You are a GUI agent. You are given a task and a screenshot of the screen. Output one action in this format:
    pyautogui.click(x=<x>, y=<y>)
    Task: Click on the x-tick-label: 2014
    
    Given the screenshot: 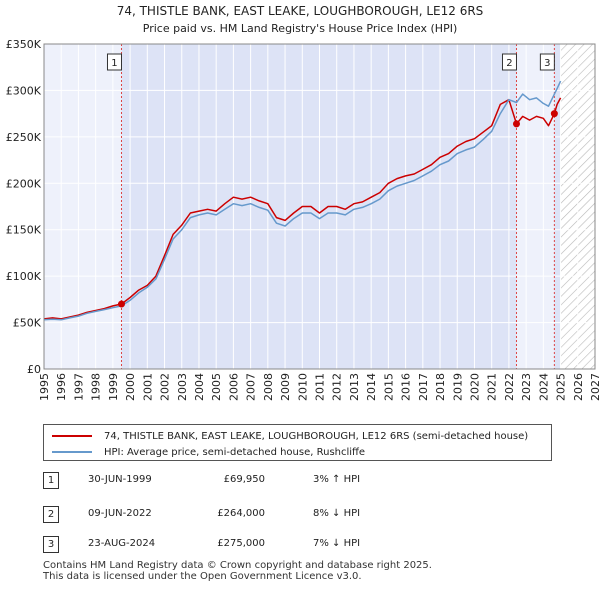 What is the action you would take?
    pyautogui.click(x=371, y=387)
    